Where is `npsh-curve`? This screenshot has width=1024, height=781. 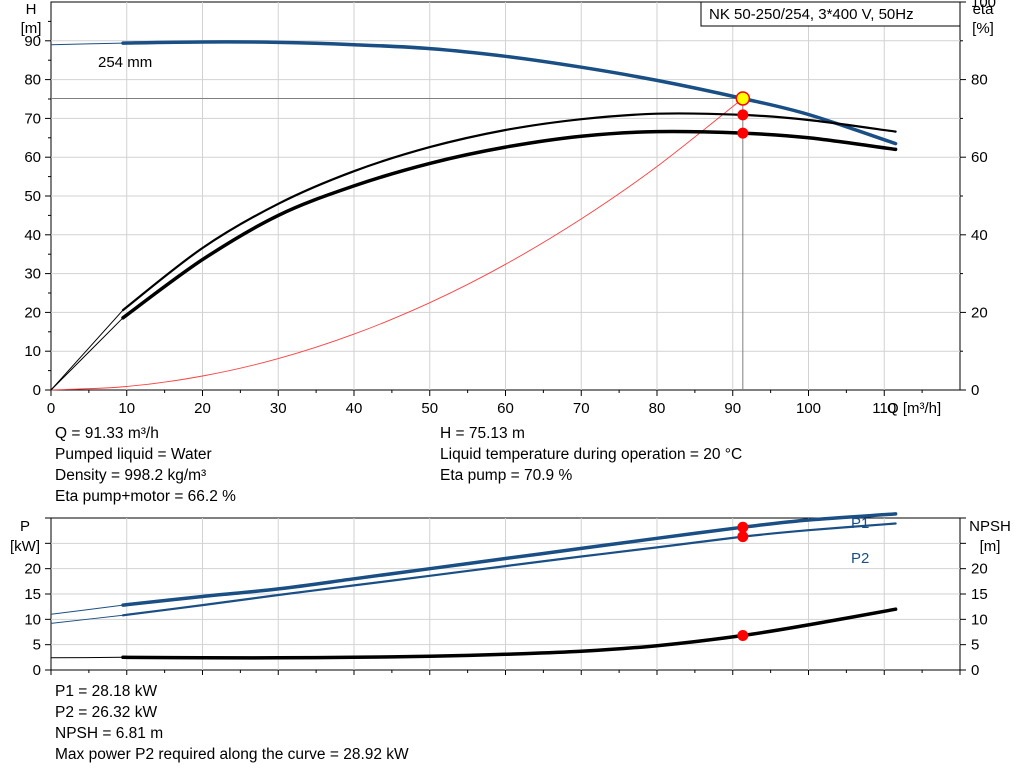
npsh-curve is located at coordinates (509, 633).